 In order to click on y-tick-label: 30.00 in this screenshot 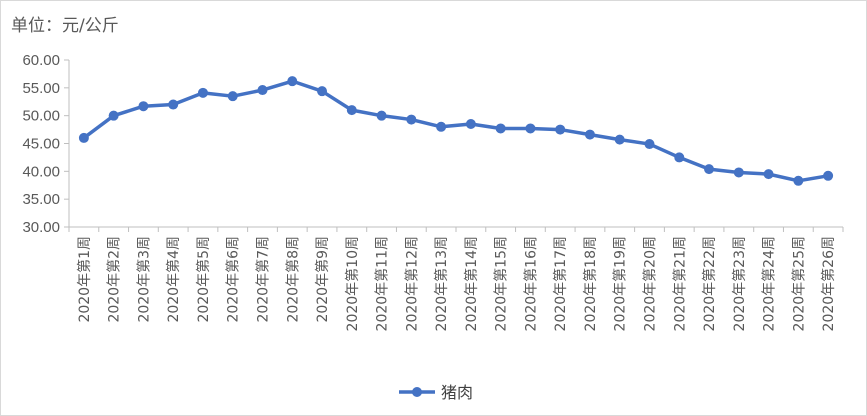, I will do `click(41, 227)`.